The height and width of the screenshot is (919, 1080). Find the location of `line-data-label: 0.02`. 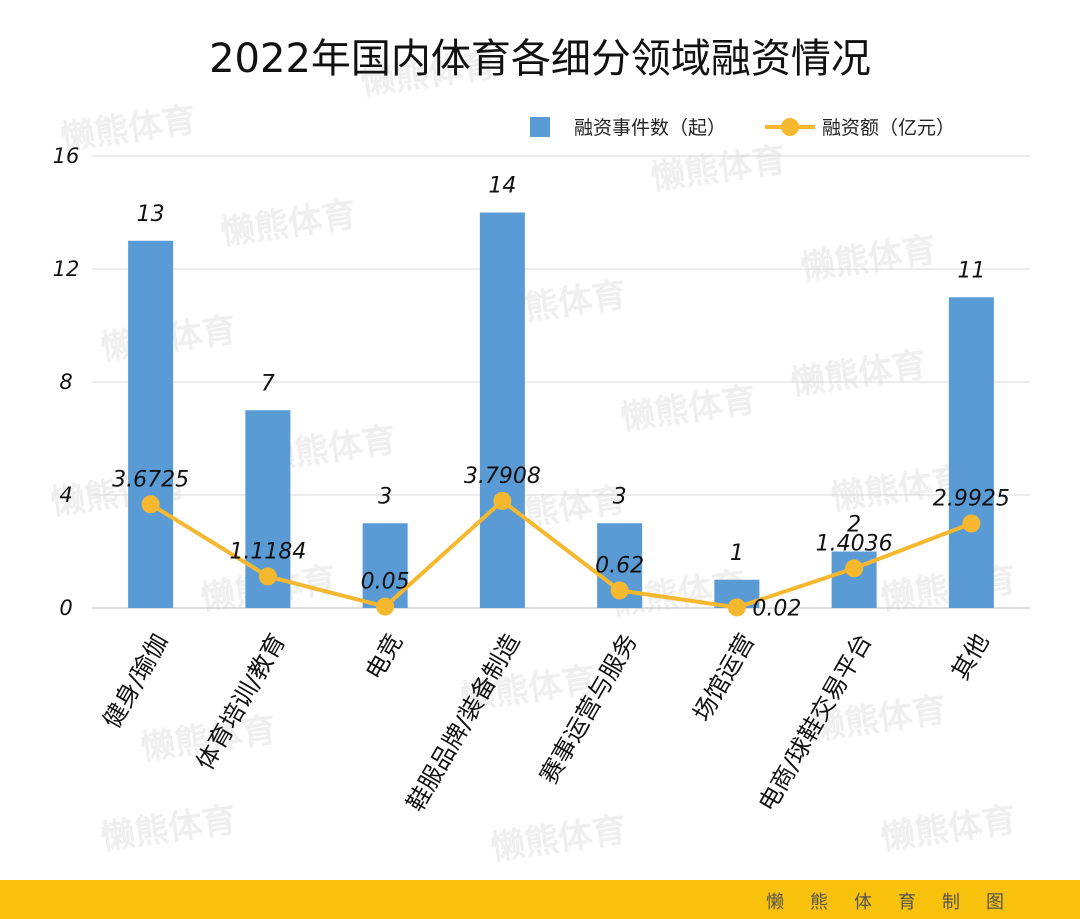

line-data-label: 0.02 is located at coordinates (776, 608).